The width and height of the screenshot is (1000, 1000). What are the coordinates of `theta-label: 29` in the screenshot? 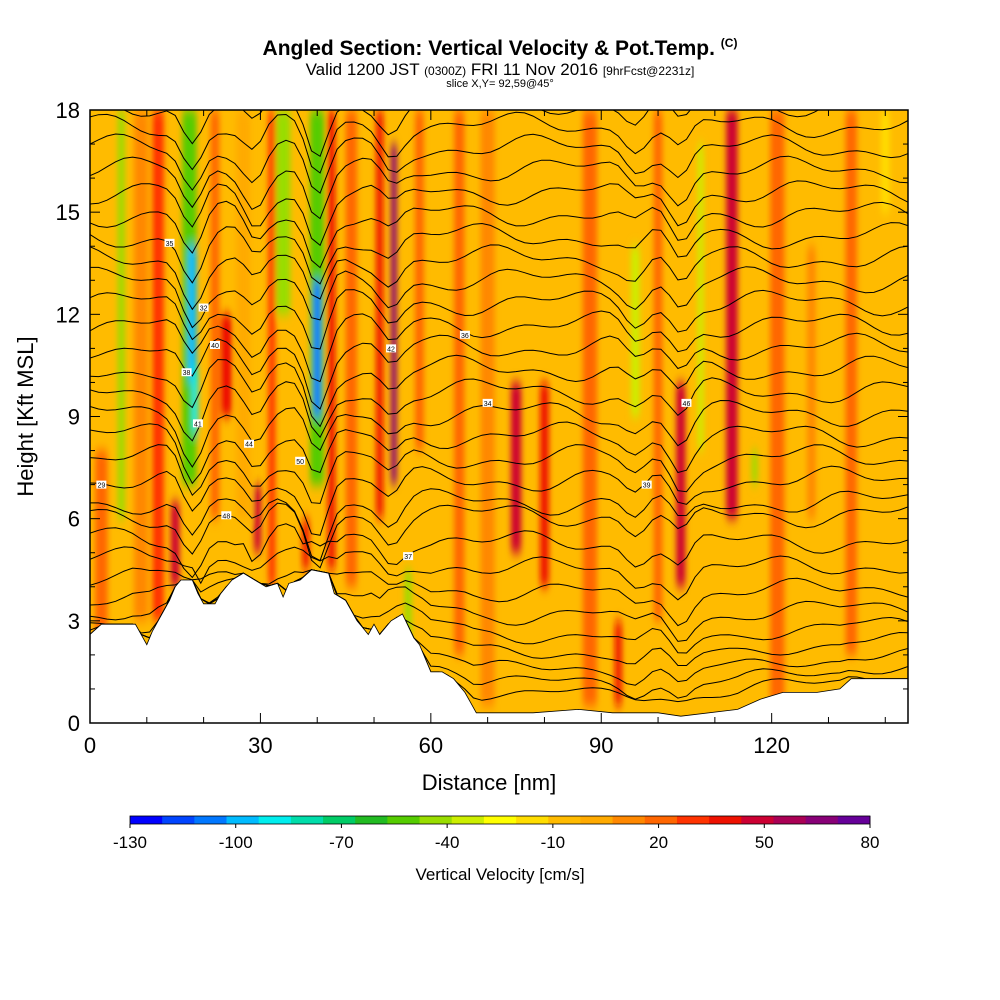 It's located at (101, 485).